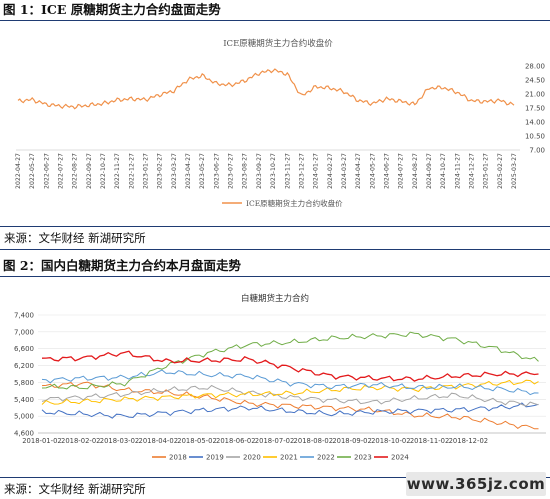  What do you see at coordinates (363, 458) in the screenshot?
I see `chart2-legend-label: 2023` at bounding box center [363, 458].